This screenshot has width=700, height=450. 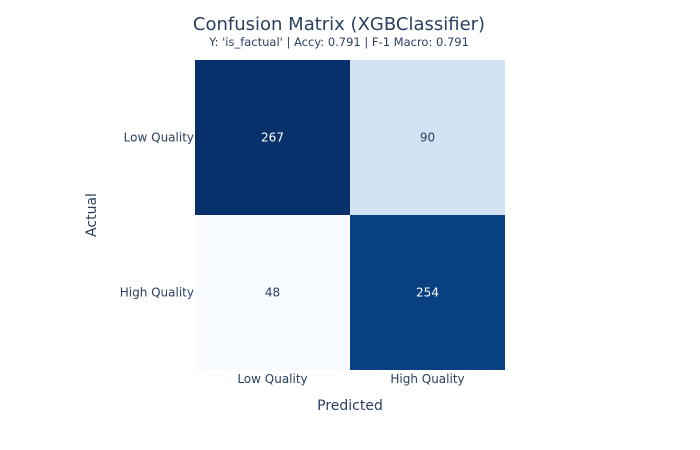 What do you see at coordinates (157, 293) in the screenshot?
I see `y-tick-label-1: High Quality` at bounding box center [157, 293].